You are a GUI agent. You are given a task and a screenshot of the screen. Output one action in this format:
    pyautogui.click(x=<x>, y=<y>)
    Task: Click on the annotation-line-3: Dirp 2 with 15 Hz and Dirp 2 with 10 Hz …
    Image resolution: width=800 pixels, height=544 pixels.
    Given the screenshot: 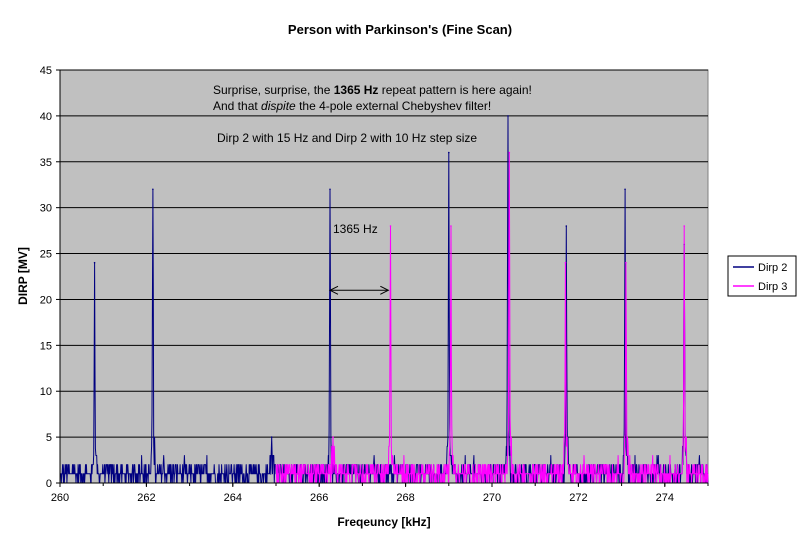 What is the action you would take?
    pyautogui.click(x=347, y=138)
    